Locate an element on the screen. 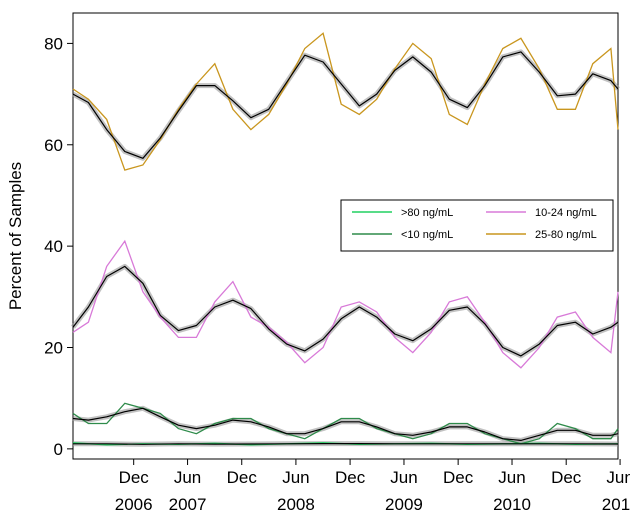 This screenshot has height=518, width=630. legend-label-lt10: <10 ng/mL is located at coordinates (427, 235).